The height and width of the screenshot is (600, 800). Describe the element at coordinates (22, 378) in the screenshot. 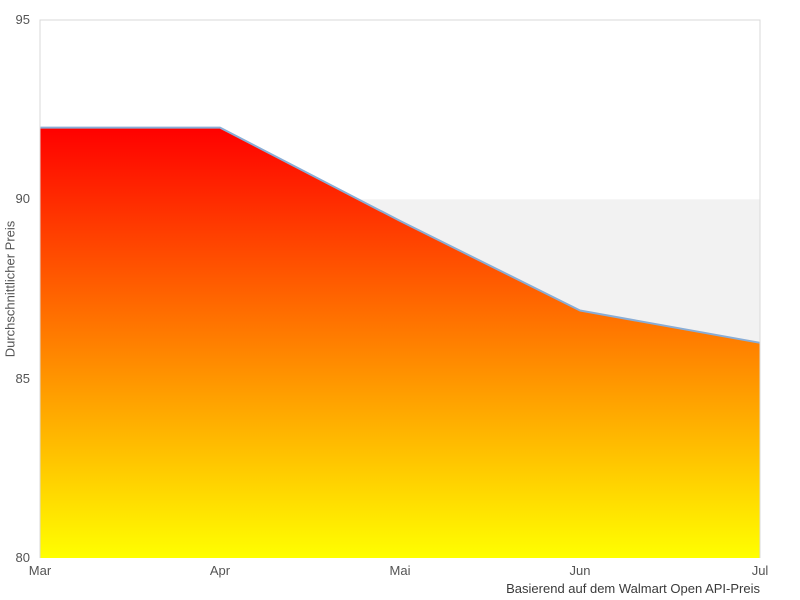

I see `y-tick-label-85: 85` at that location.